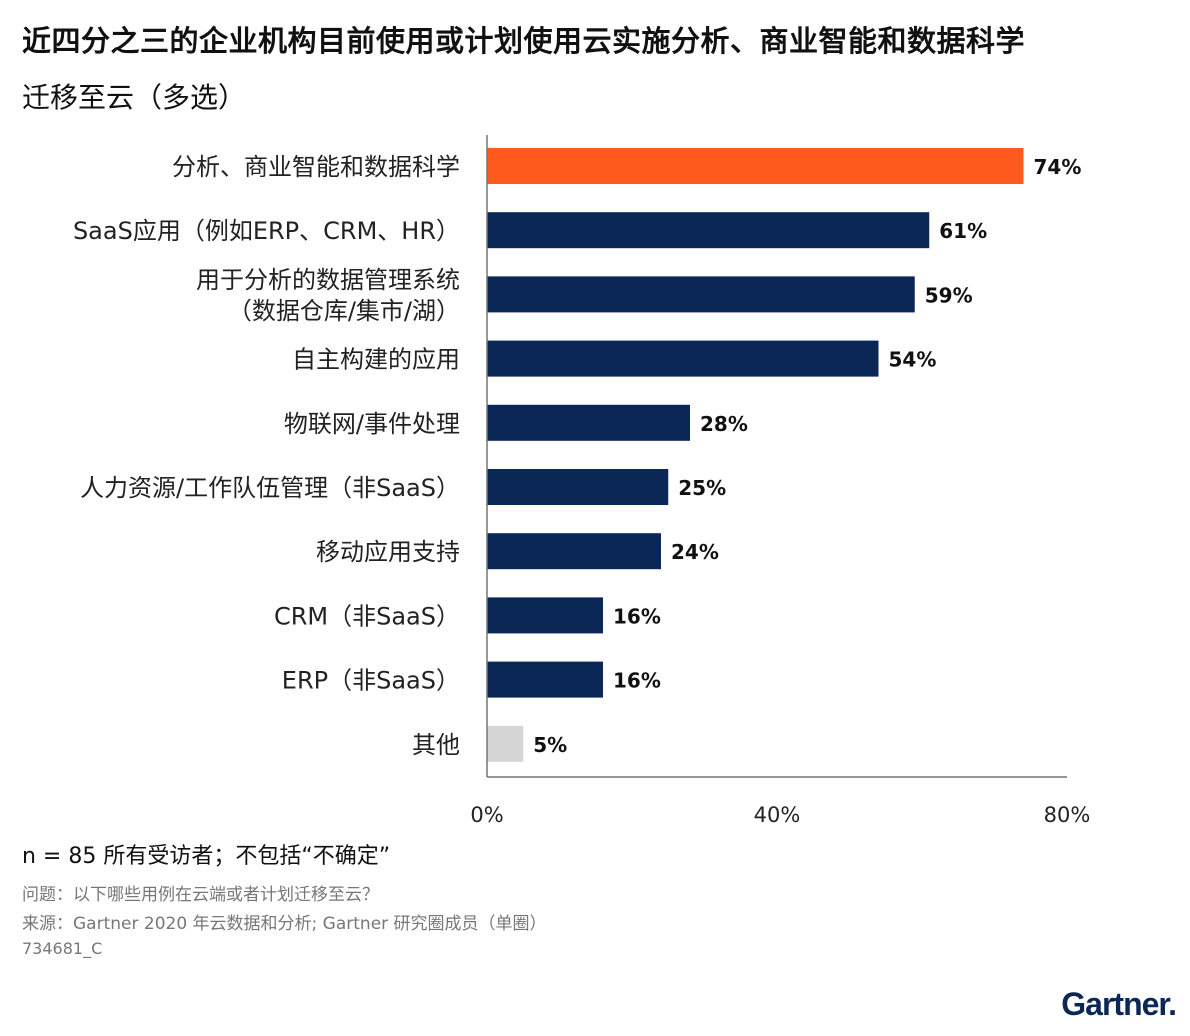  Describe the element at coordinates (777, 815) in the screenshot. I see `x-tick-label: 40%` at that location.